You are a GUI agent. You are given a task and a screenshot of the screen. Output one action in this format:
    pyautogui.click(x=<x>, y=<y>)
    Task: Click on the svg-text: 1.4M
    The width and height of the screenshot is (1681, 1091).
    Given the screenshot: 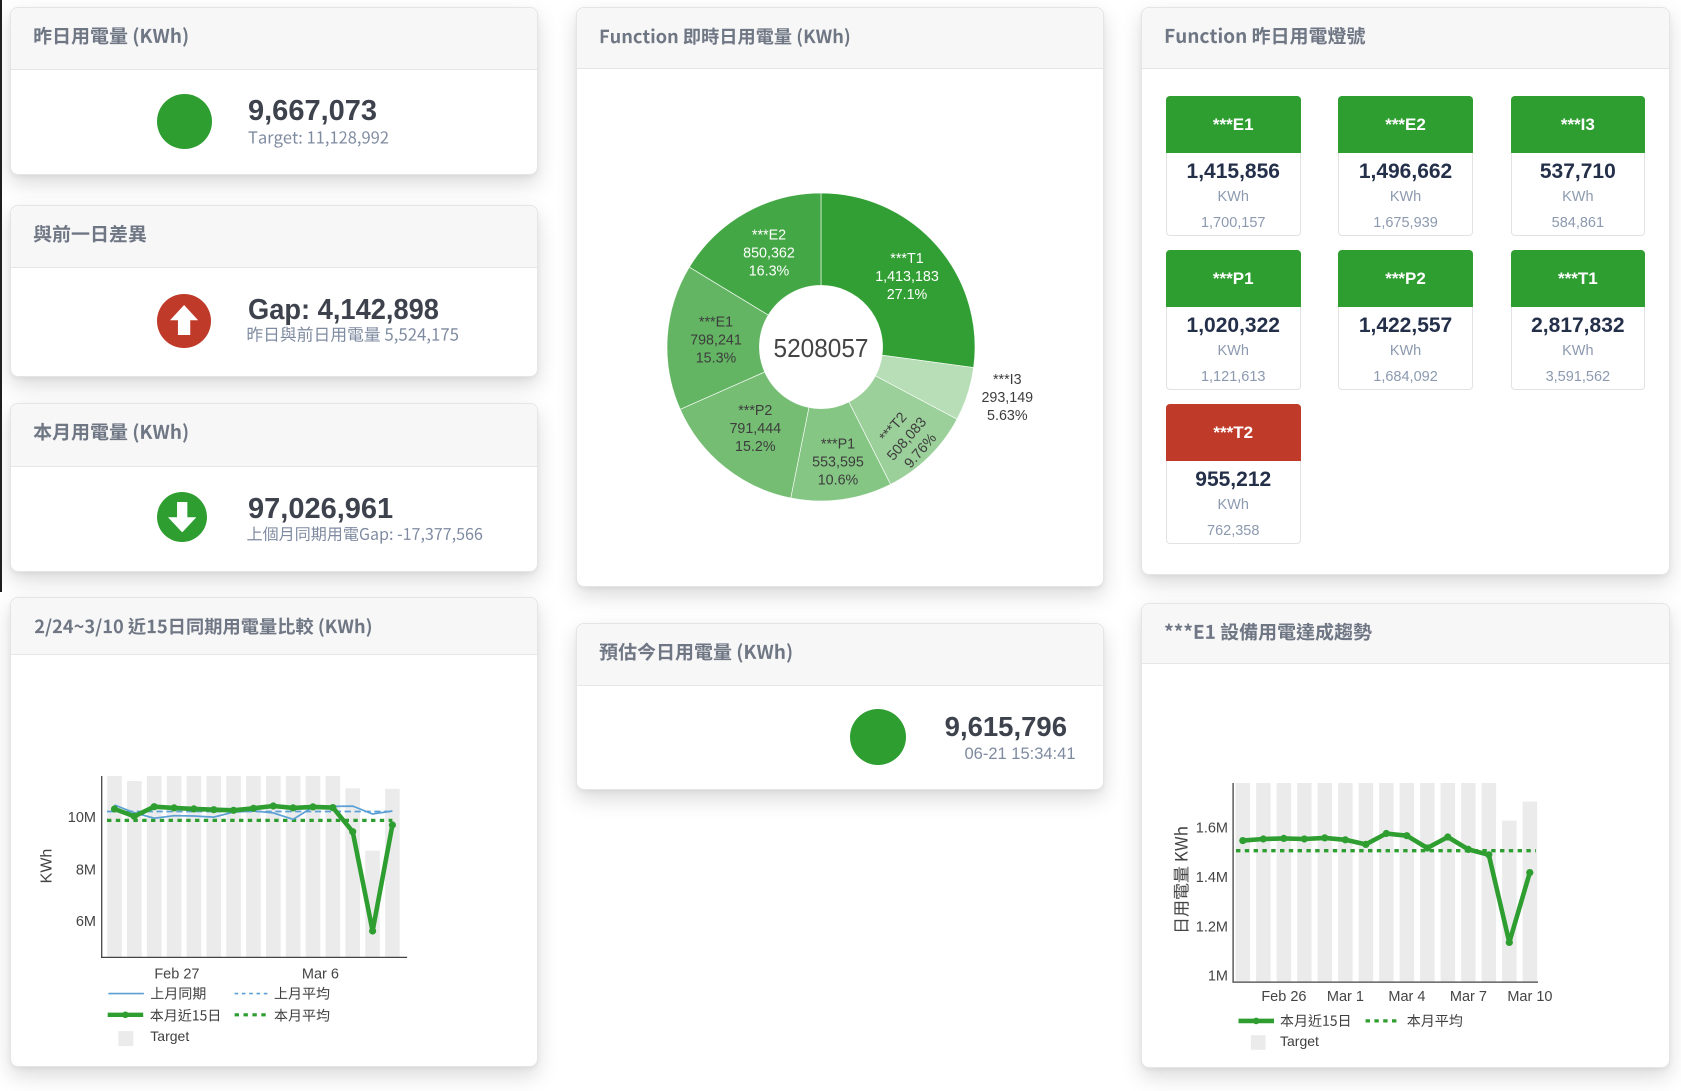 What is the action you would take?
    pyautogui.click(x=1212, y=878)
    